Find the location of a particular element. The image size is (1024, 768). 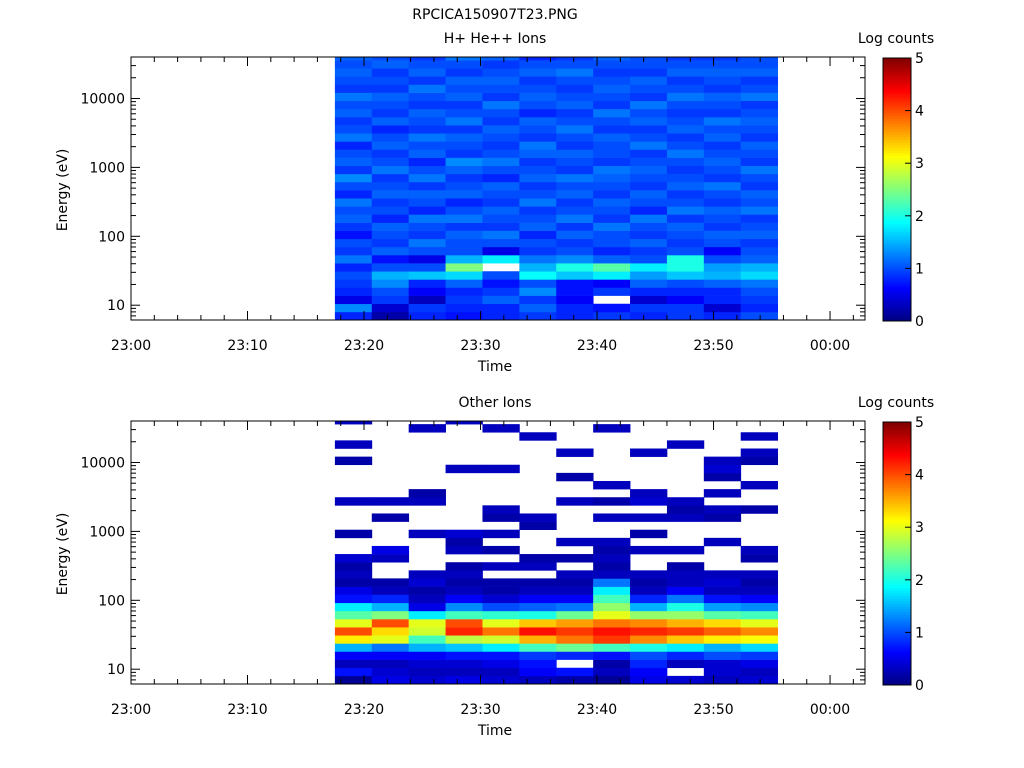

y-tick-label: 1000 is located at coordinates (107, 168).